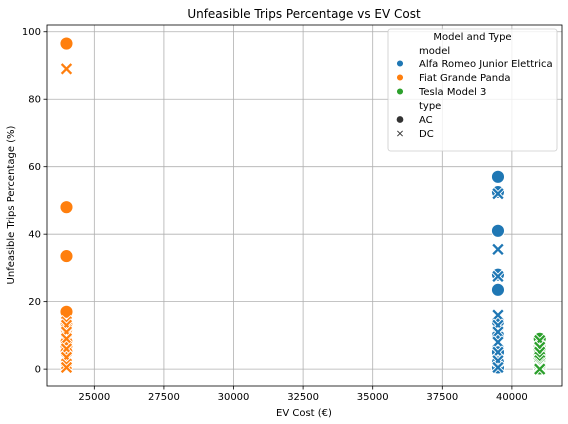 The width and height of the screenshot is (568, 424). Describe the element at coordinates (304, 413) in the screenshot. I see `x-axis-label: EV Cost (€)` at that location.